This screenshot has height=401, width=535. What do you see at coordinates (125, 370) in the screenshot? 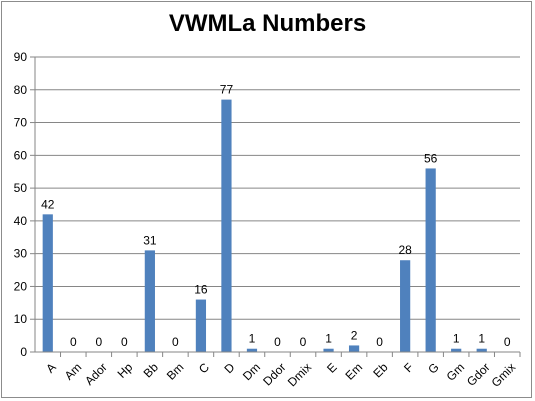
I see `x-tick-label: Hp` at bounding box center [125, 370].